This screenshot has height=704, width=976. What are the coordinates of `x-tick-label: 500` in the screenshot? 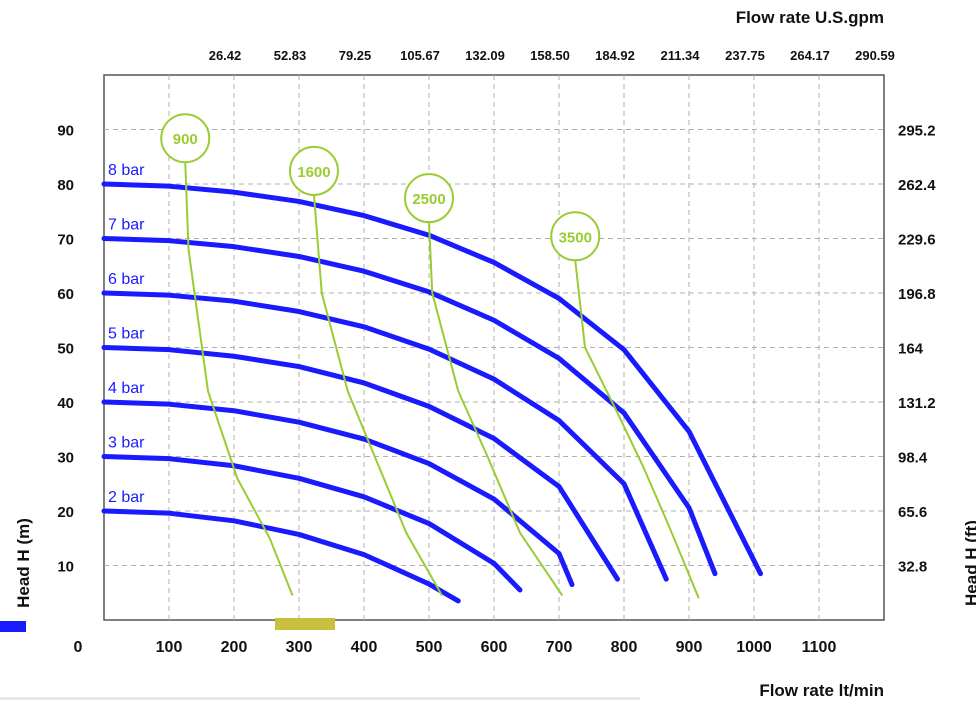 It's located at (429, 647).